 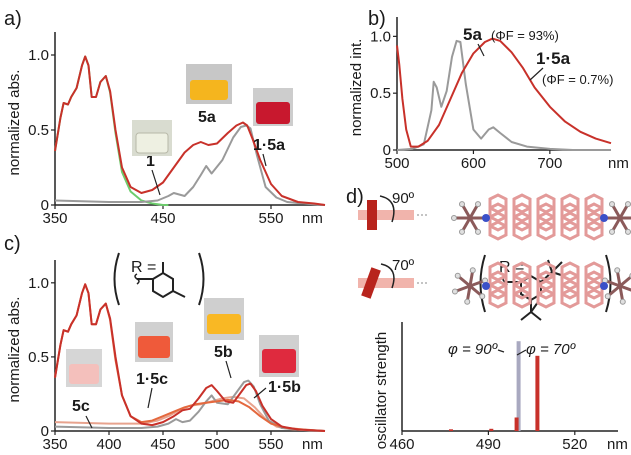 What do you see at coordinates (45, 431) in the screenshot?
I see `pc-y-tick-label: 0` at bounding box center [45, 431].